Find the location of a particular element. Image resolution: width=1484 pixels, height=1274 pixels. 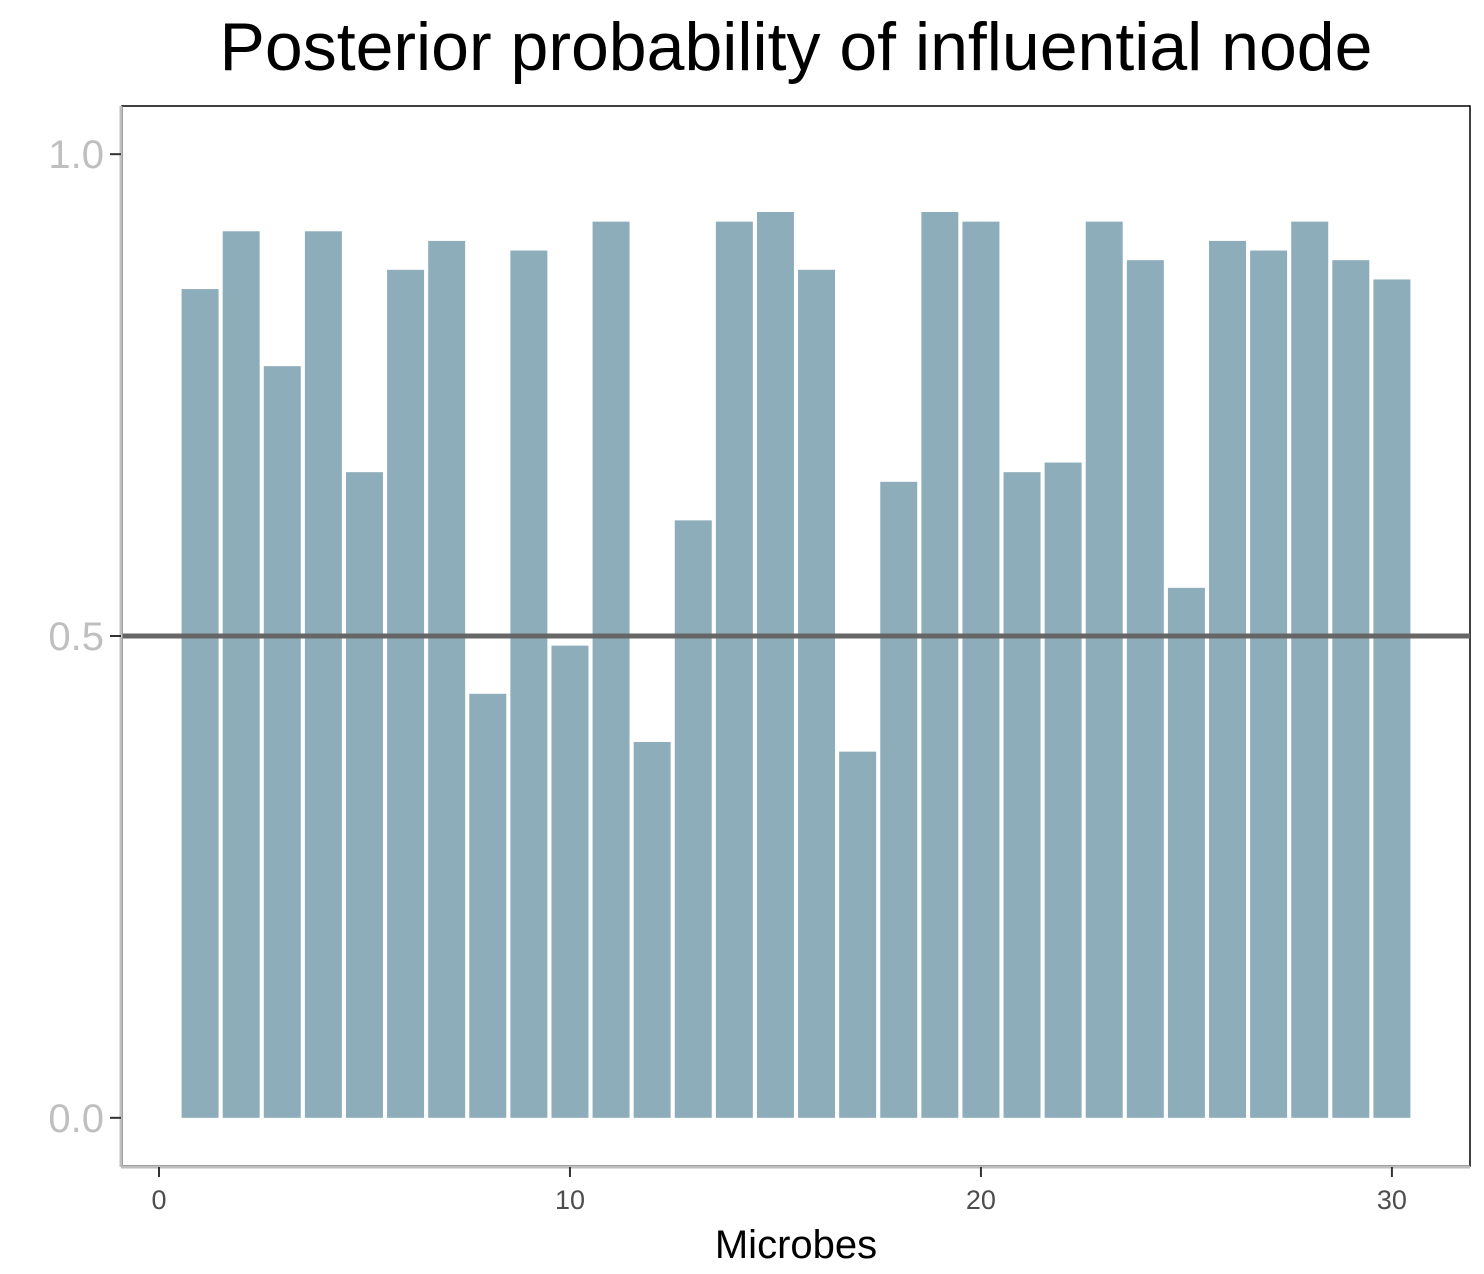

y-tick-label: 1.0 is located at coordinates (76, 155).